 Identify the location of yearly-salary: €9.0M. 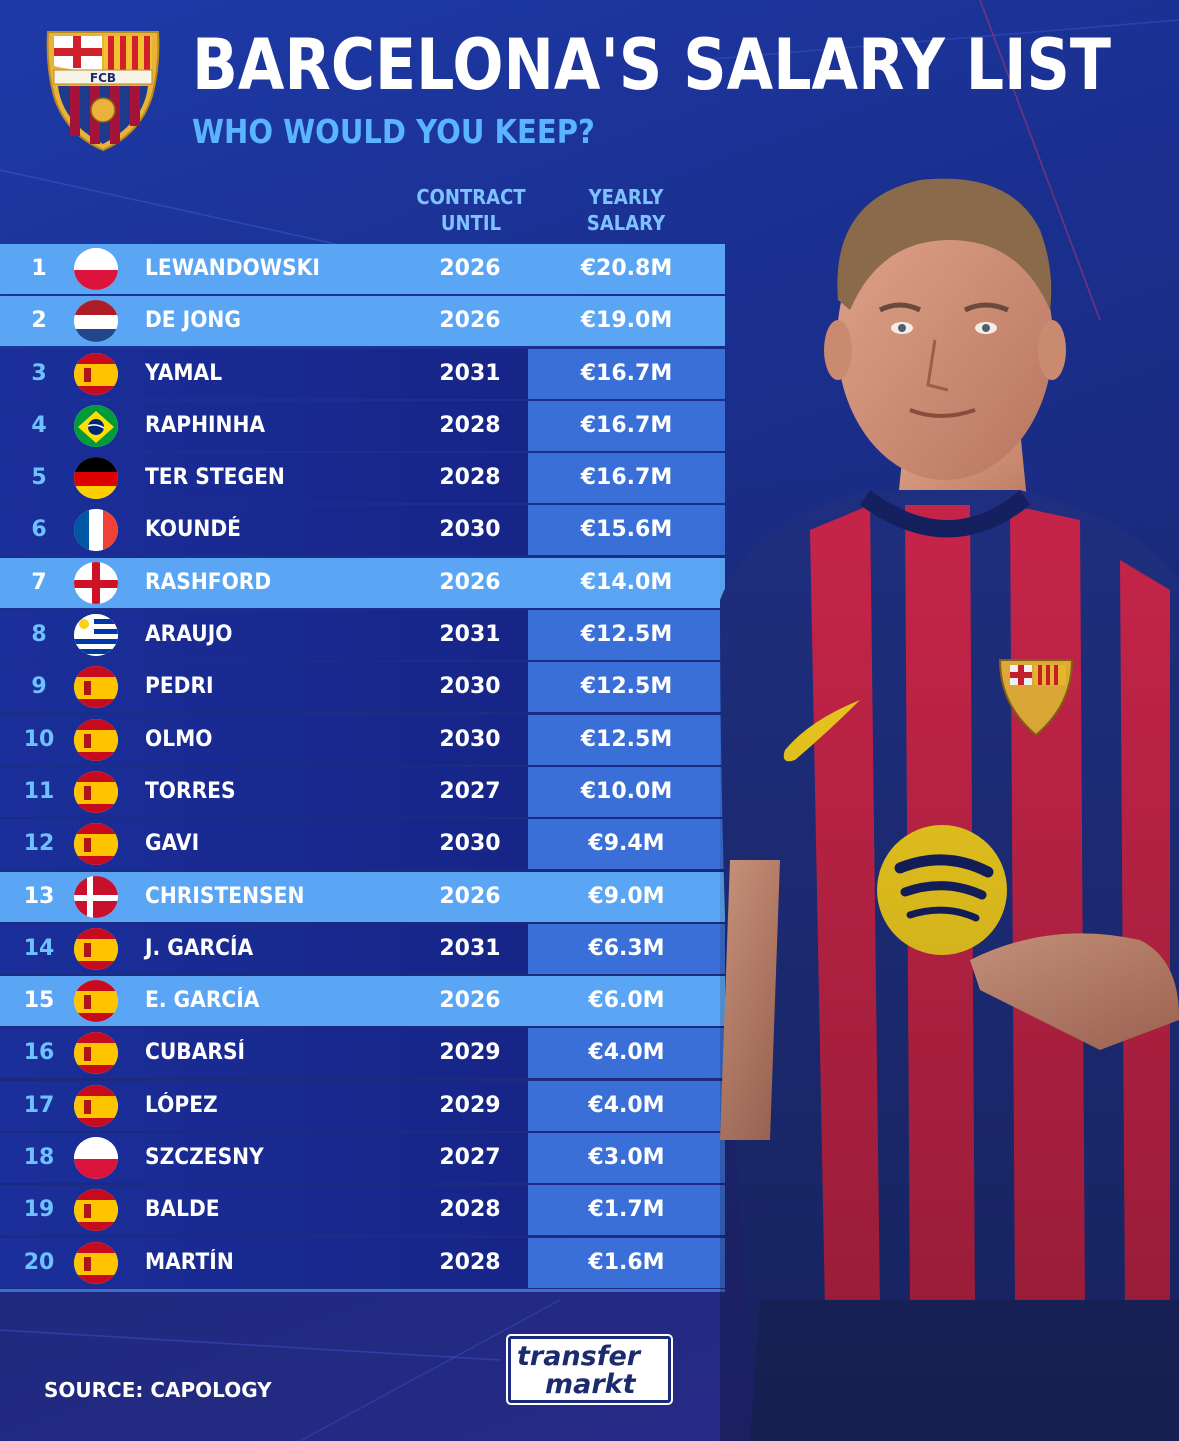
(626, 896).